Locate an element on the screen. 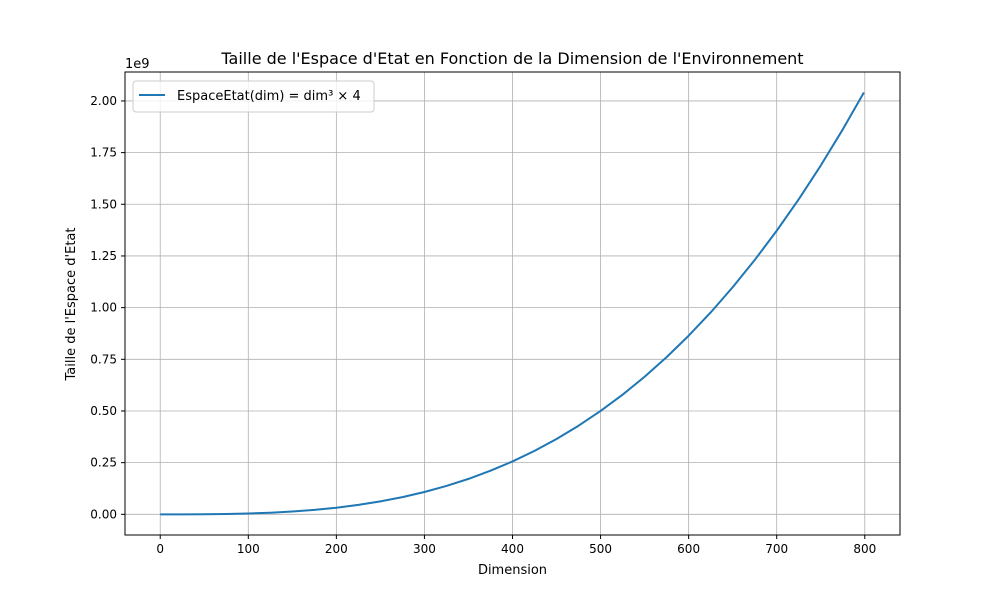 The image size is (1000, 600). y-axis: 0.00 0.25 0.50 0.75 1.00 1.25 1.50 1.75 2.00 is located at coordinates (107, 307).